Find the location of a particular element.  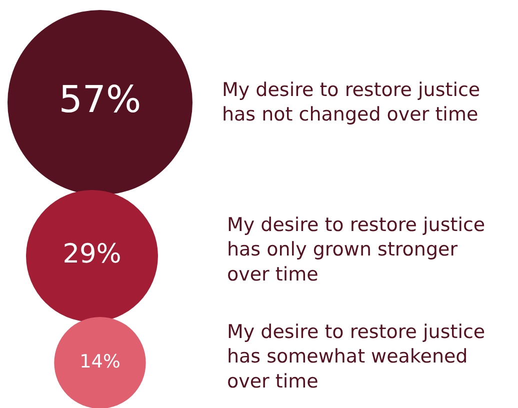

category-label: My desire to restore justice has somewhat weakened over time is located at coordinates (356, 356).